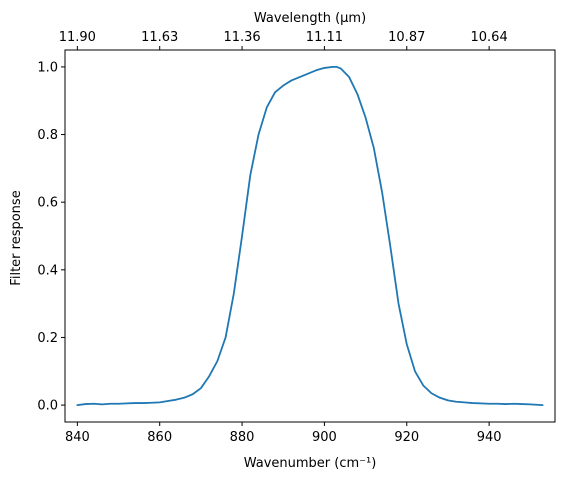  I want to click on y-tick-label: 0.4, so click(47, 270).